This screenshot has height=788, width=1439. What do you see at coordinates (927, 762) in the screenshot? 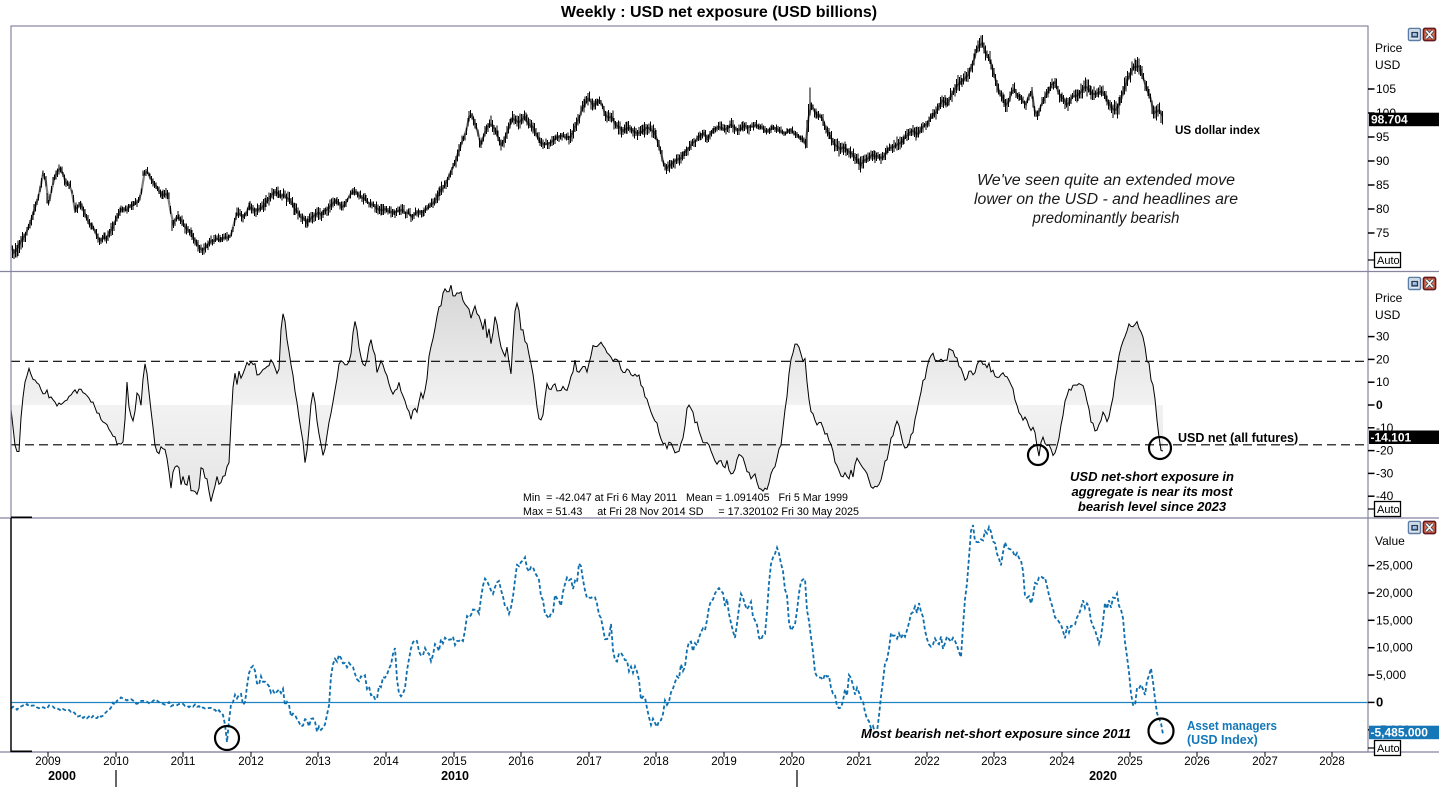
I see `svg-text: 2022` at bounding box center [927, 762].